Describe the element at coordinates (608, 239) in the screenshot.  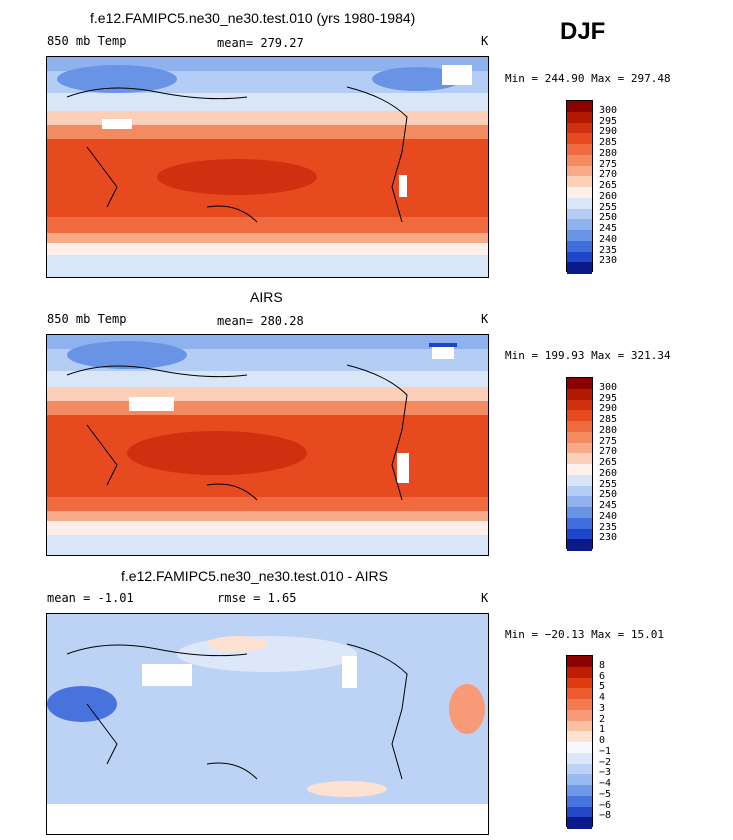
I see `colorbar-tick-label: 240` at that location.